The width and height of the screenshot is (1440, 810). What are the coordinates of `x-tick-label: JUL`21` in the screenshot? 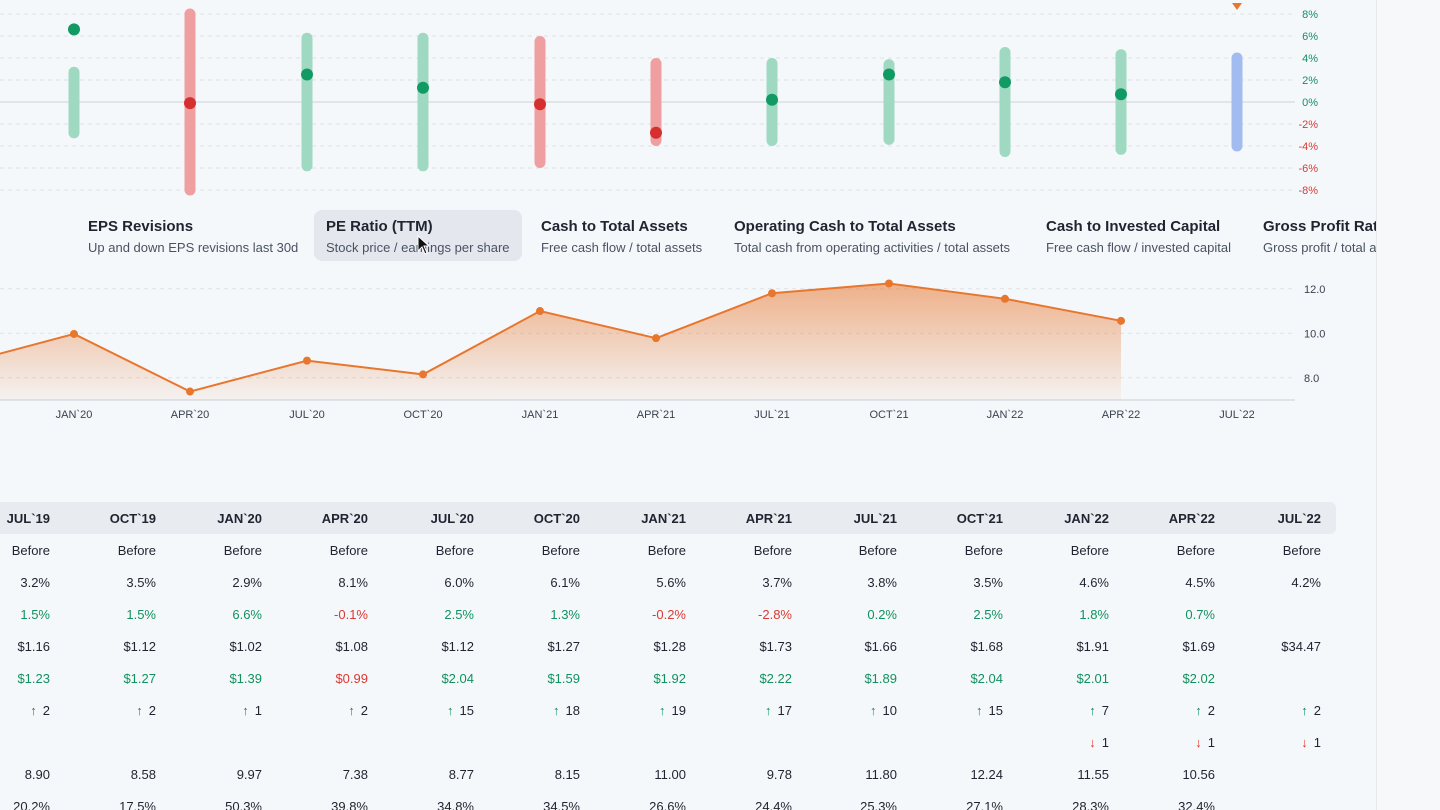 It's located at (771, 415).